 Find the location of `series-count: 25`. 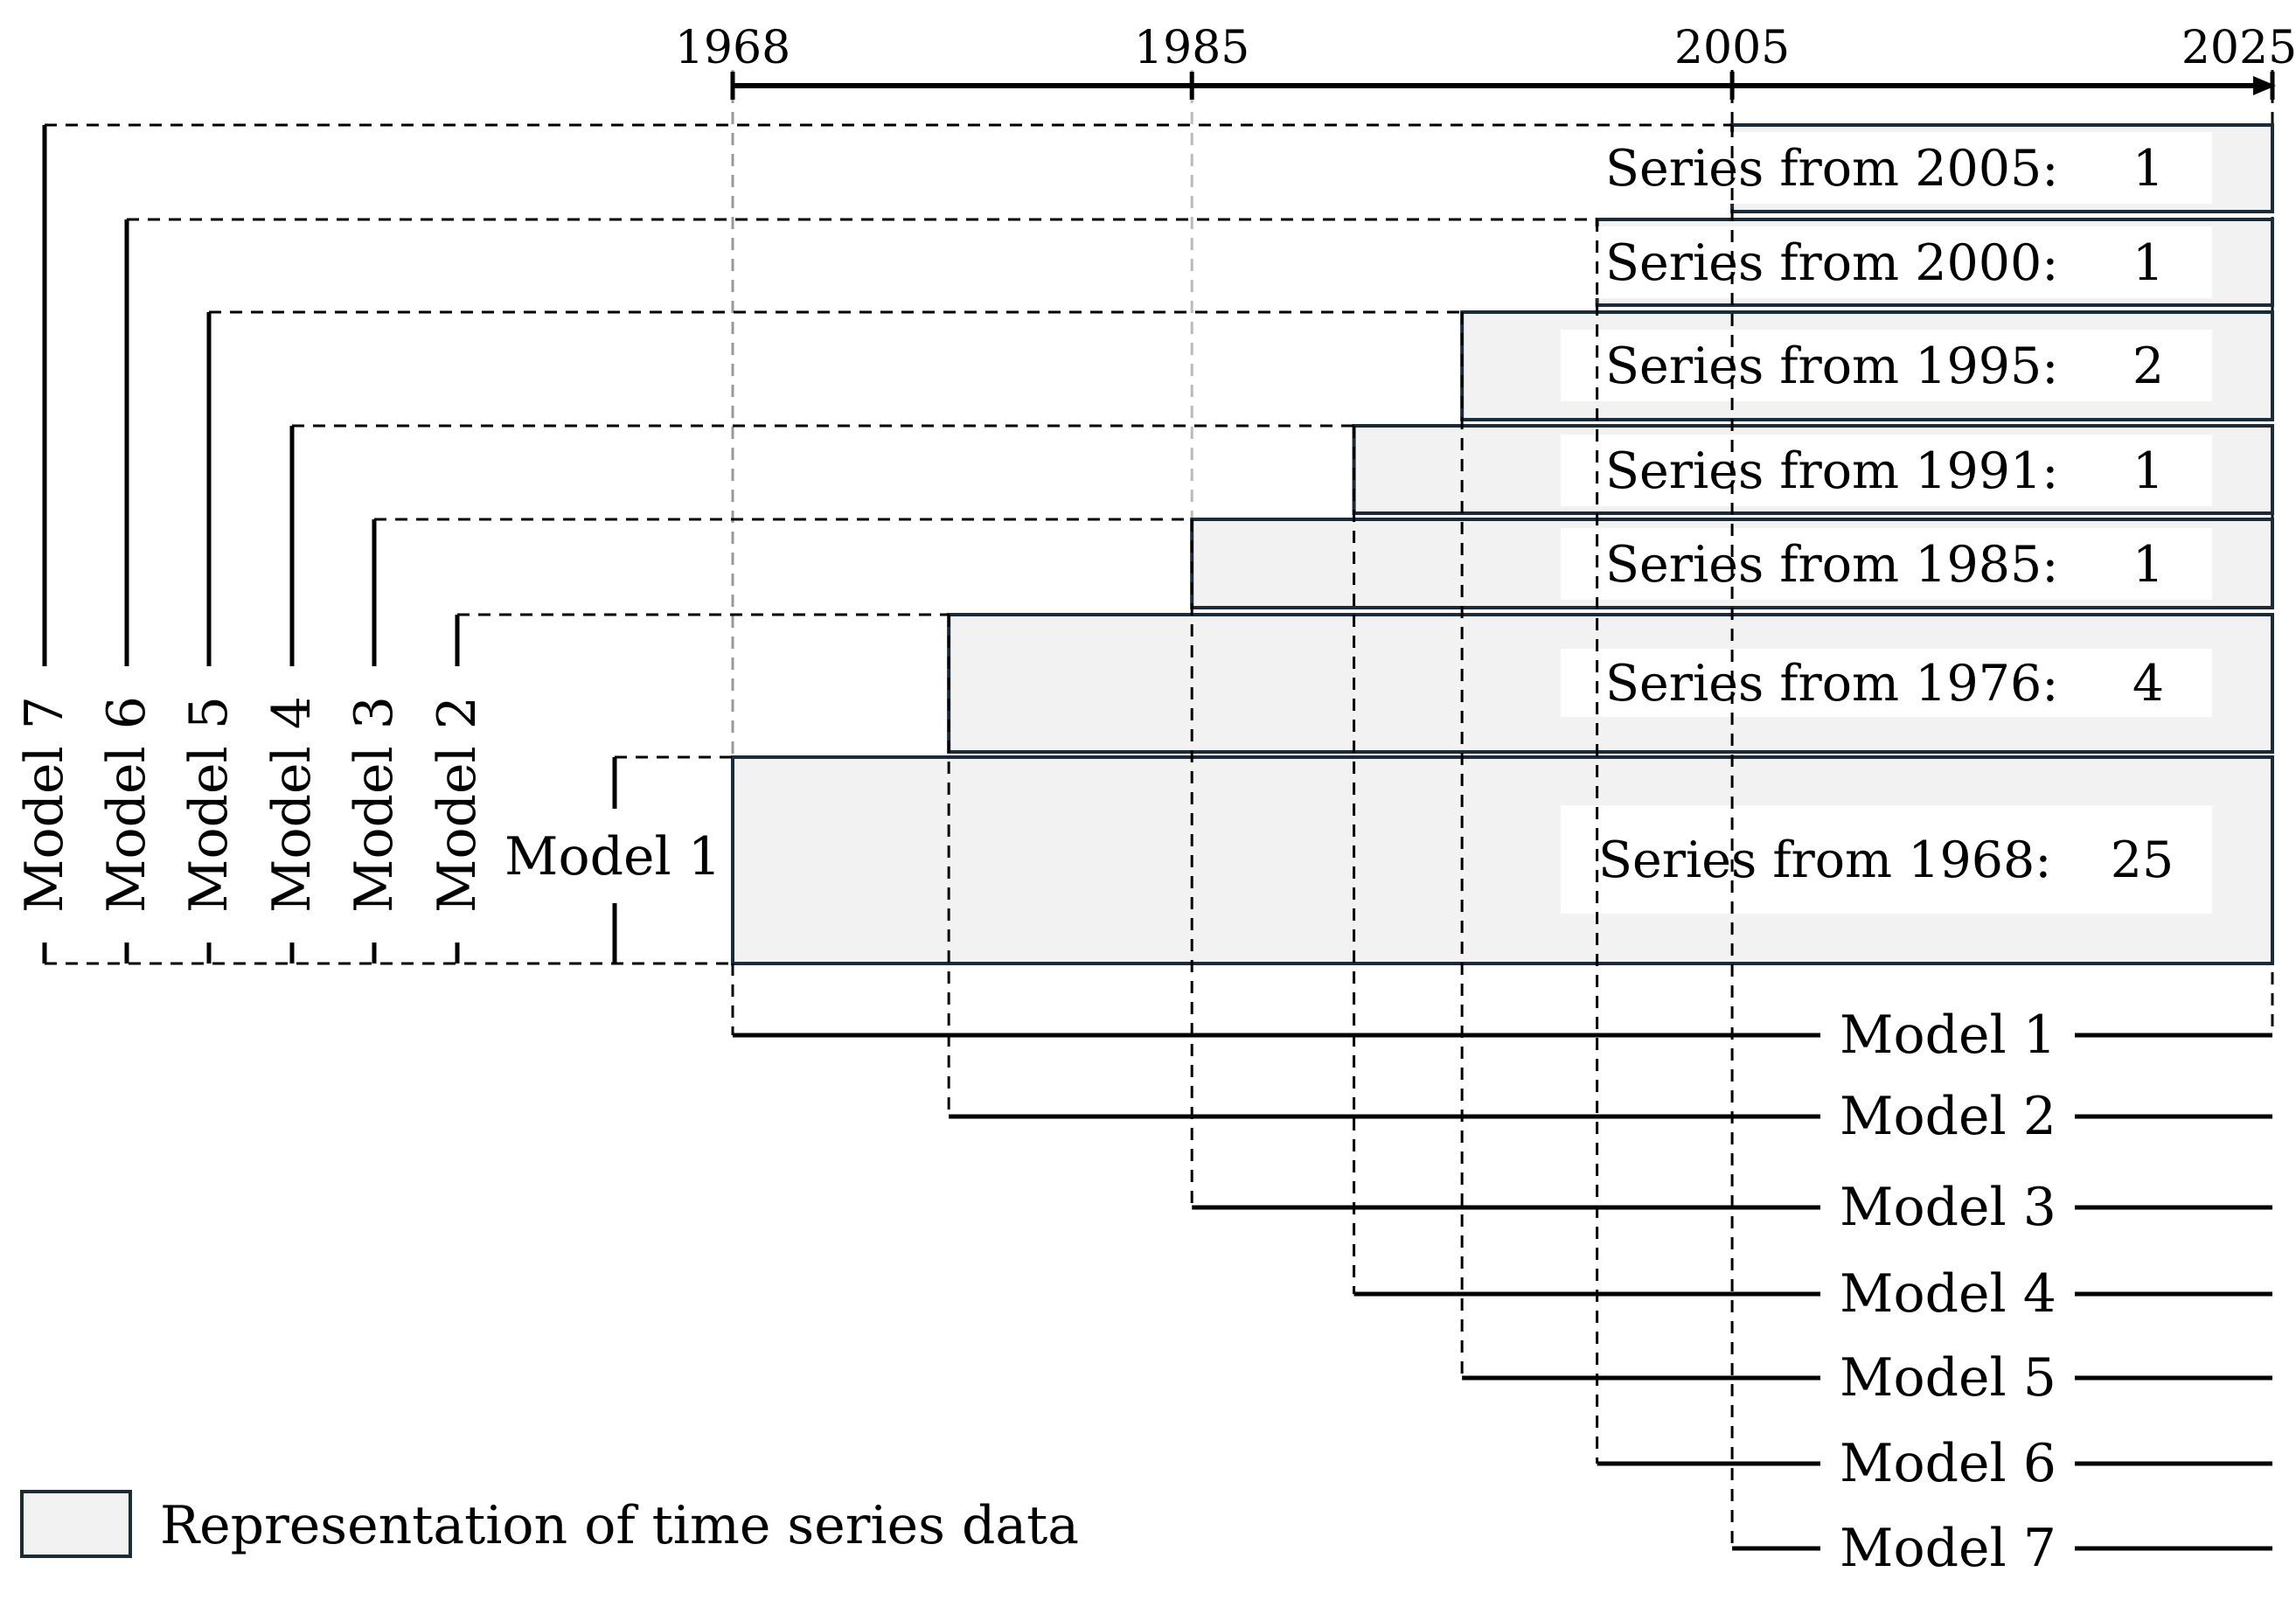

series-count: 25 is located at coordinates (2142, 860).